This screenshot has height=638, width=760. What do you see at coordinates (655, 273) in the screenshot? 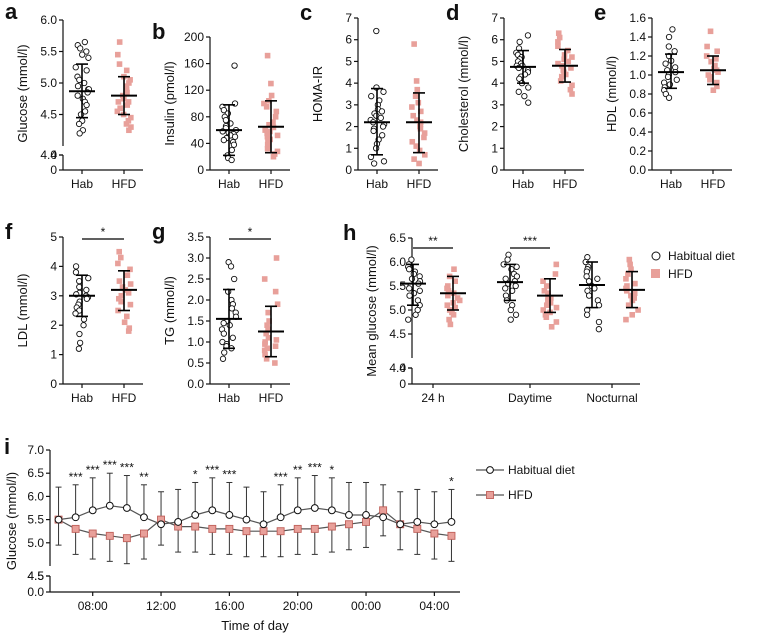
I see `legend-hfd-marker` at bounding box center [655, 273].